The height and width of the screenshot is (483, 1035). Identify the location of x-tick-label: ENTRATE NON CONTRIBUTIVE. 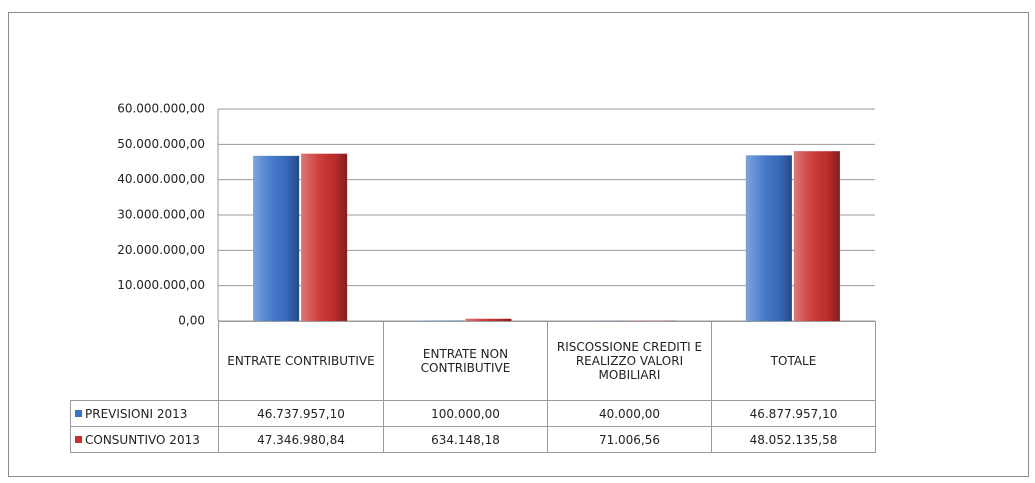
(465, 361).